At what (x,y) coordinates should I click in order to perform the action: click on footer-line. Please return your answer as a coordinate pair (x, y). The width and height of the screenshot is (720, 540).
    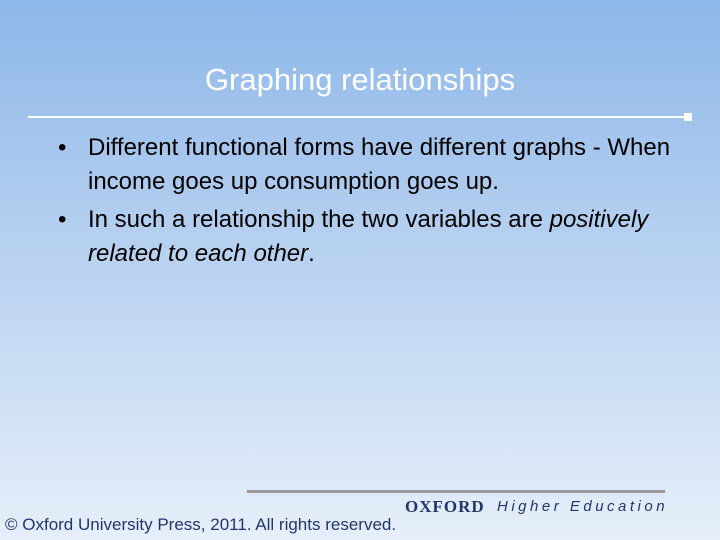
    Looking at the image, I should click on (456, 491).